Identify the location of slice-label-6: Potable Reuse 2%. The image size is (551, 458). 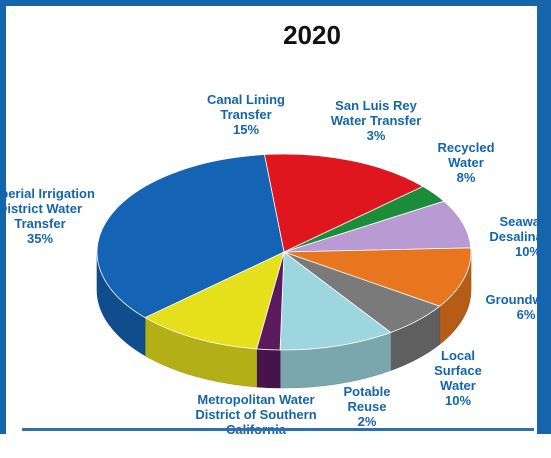
(367, 406).